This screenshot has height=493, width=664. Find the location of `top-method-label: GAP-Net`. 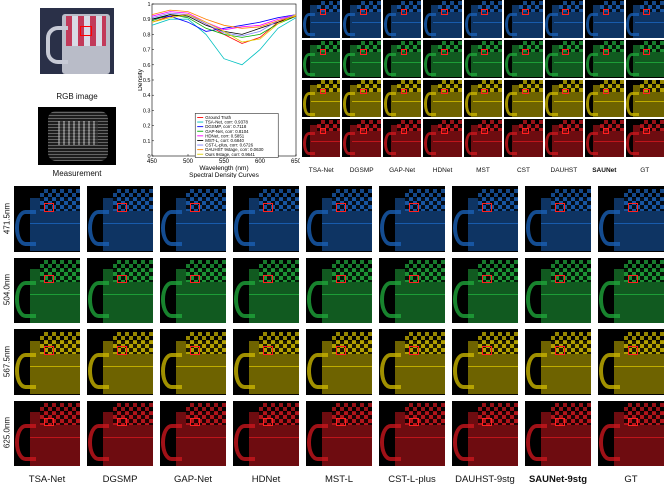

top-method-label: GAP-Net is located at coordinates (402, 170).